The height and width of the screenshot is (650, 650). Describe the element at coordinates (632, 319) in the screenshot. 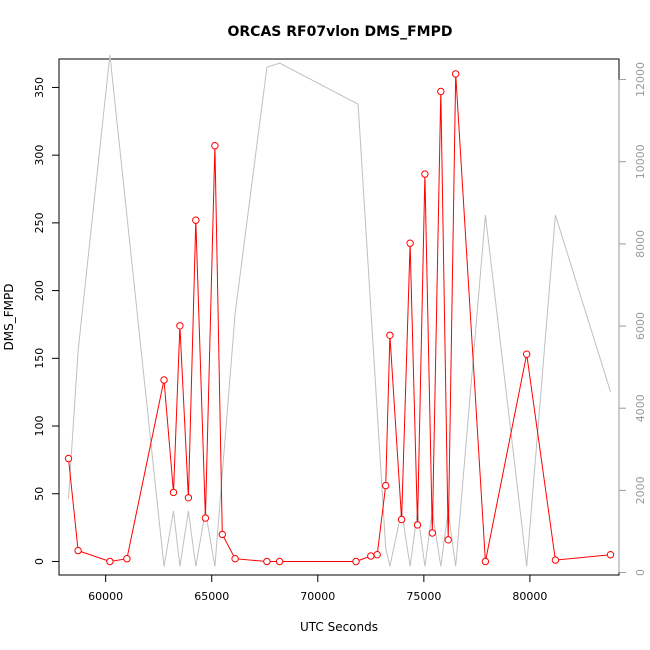

I see `y-axis-right: 0 2000 4000 6000 8000 10000 12000` at that location.